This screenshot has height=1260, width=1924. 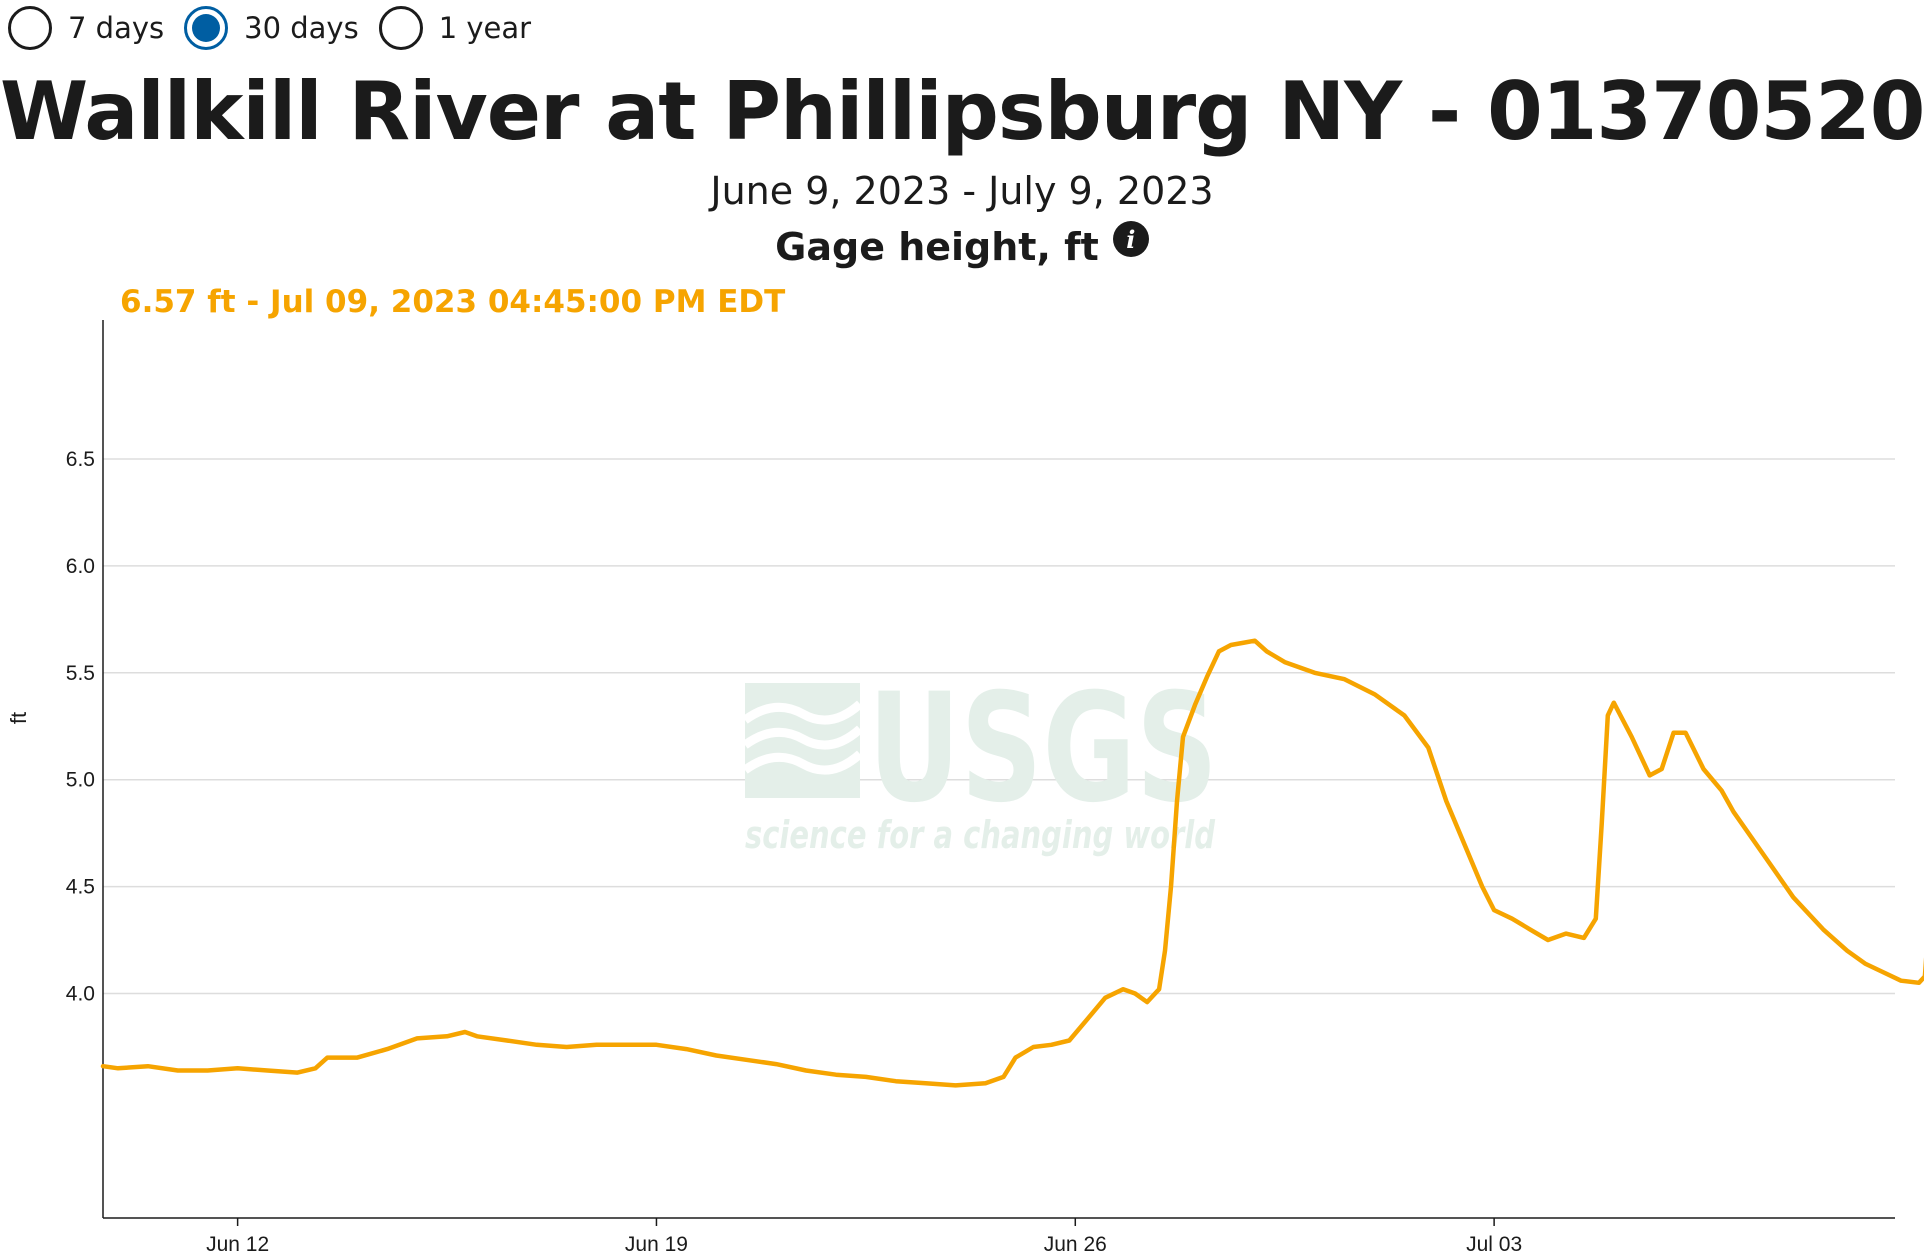 I want to click on parameter-row: Gage height, ft i, so click(x=962, y=245).